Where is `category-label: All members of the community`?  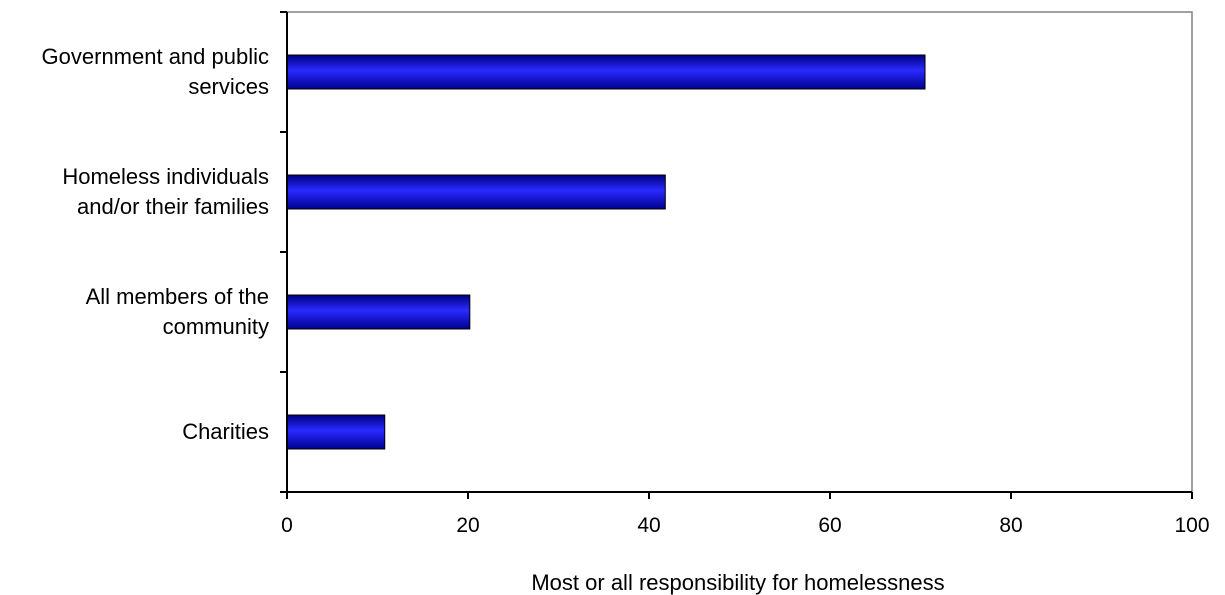 category-label: All members of the community is located at coordinates (177, 311).